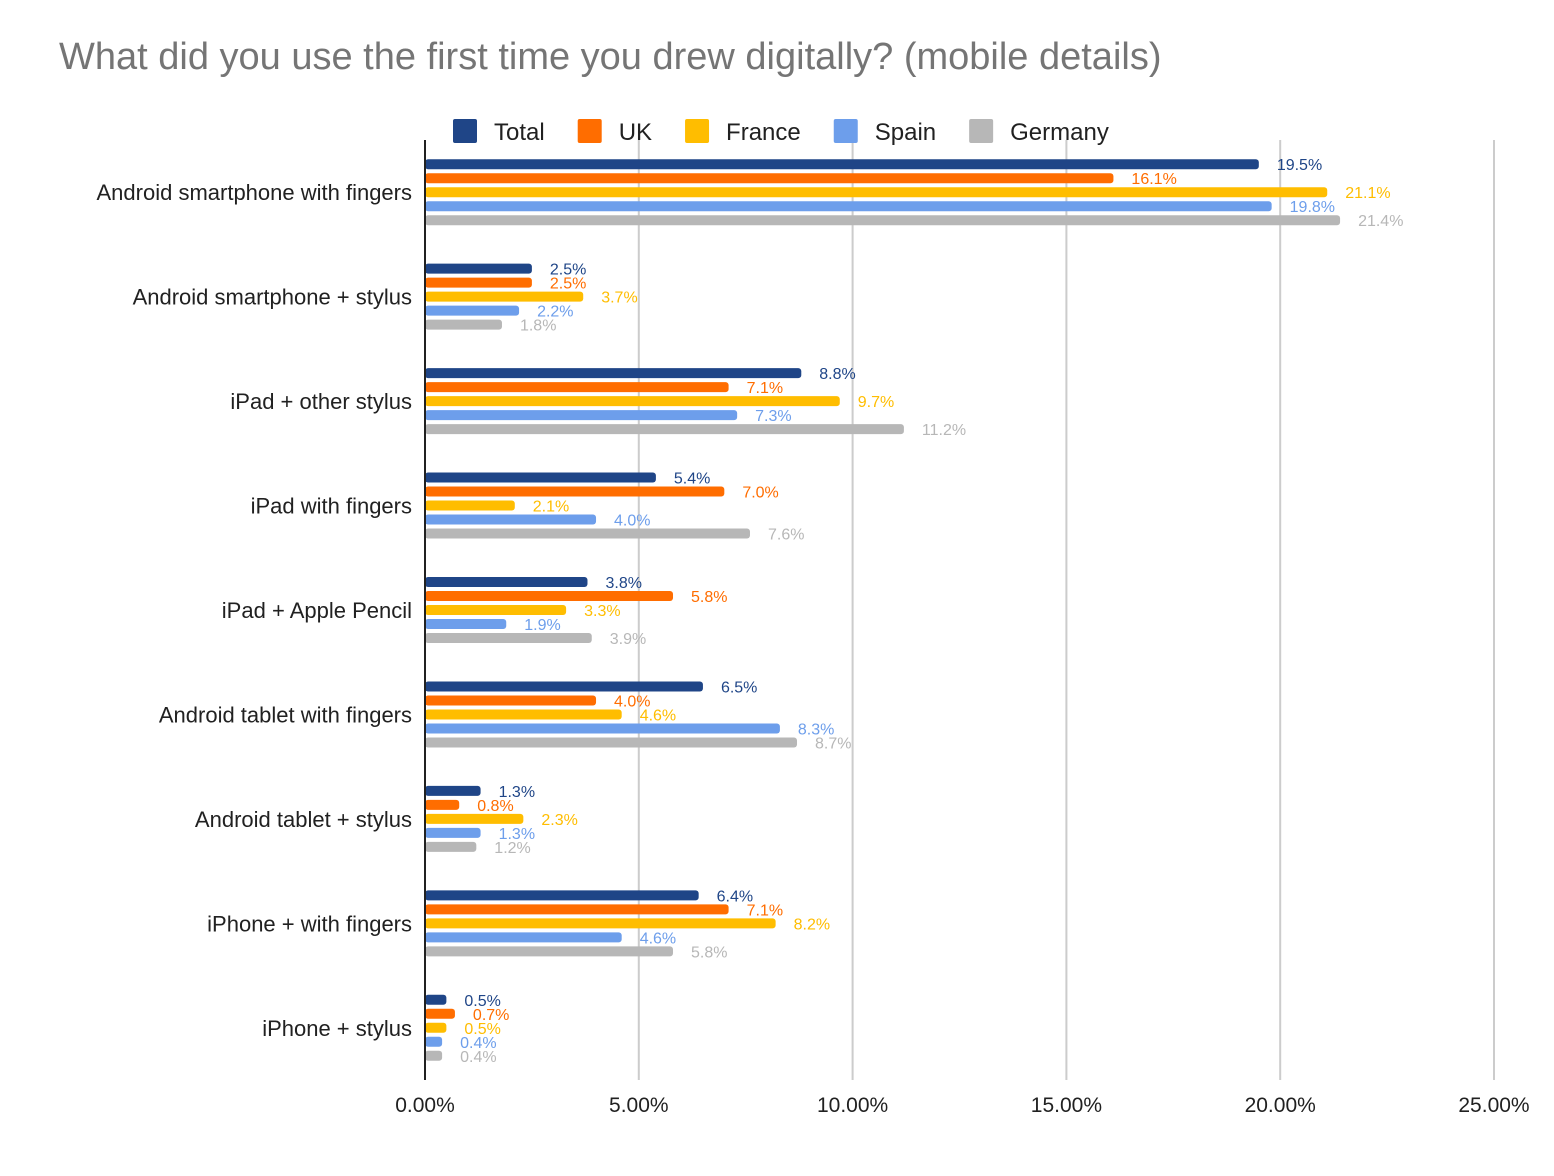 The width and height of the screenshot is (1554, 1176). Describe the element at coordinates (837, 374) in the screenshot. I see `data-label: 8.8%` at that location.